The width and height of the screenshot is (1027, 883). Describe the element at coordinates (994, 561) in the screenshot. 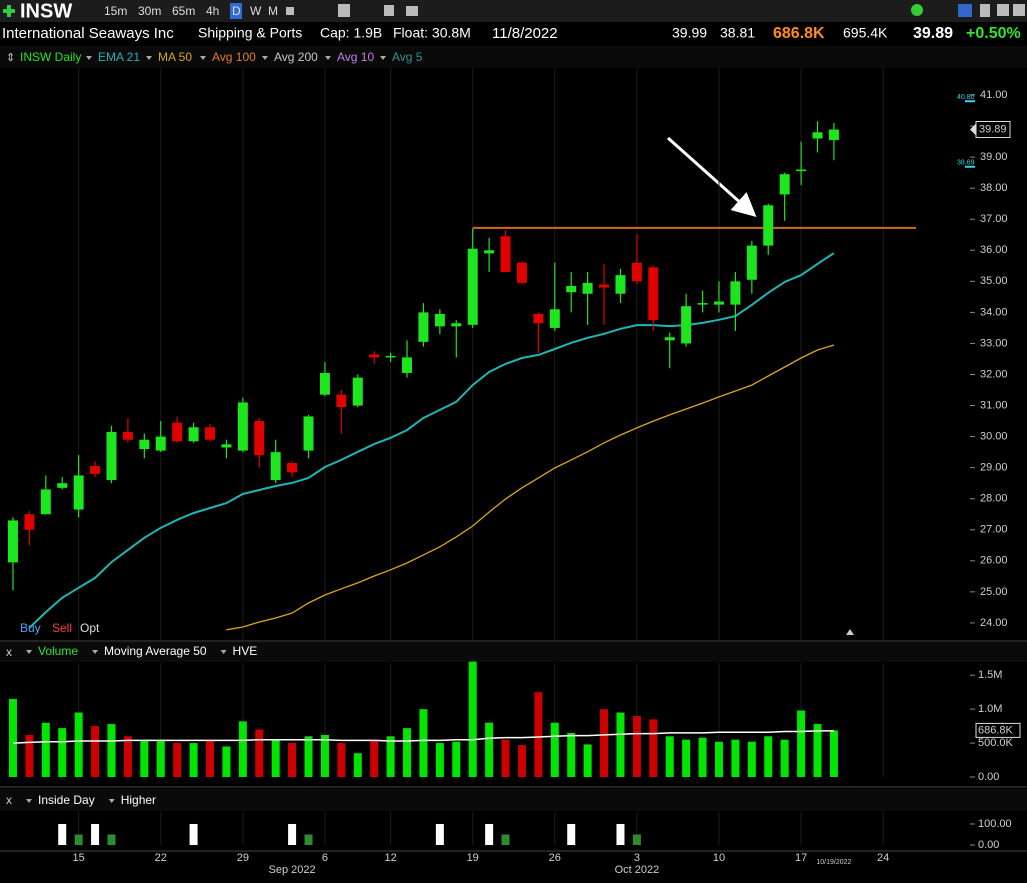

I see `y-tick-label: 26.00` at that location.